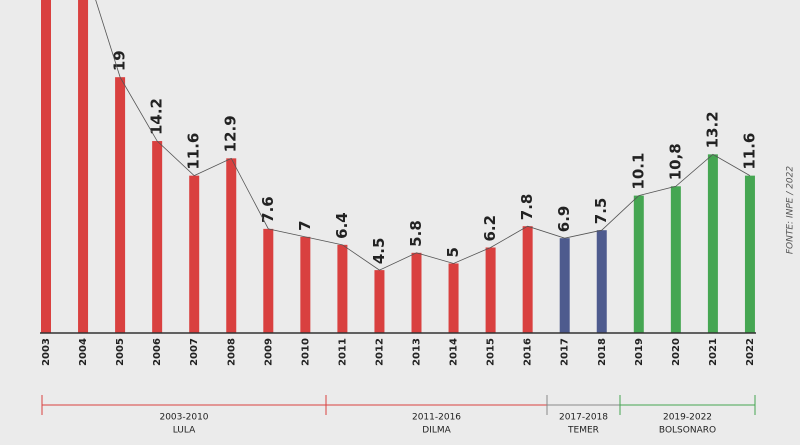 Image resolution: width=800 pixels, height=445 pixels. Describe the element at coordinates (379, 251) in the screenshot. I see `value-label: 4.5` at that location.